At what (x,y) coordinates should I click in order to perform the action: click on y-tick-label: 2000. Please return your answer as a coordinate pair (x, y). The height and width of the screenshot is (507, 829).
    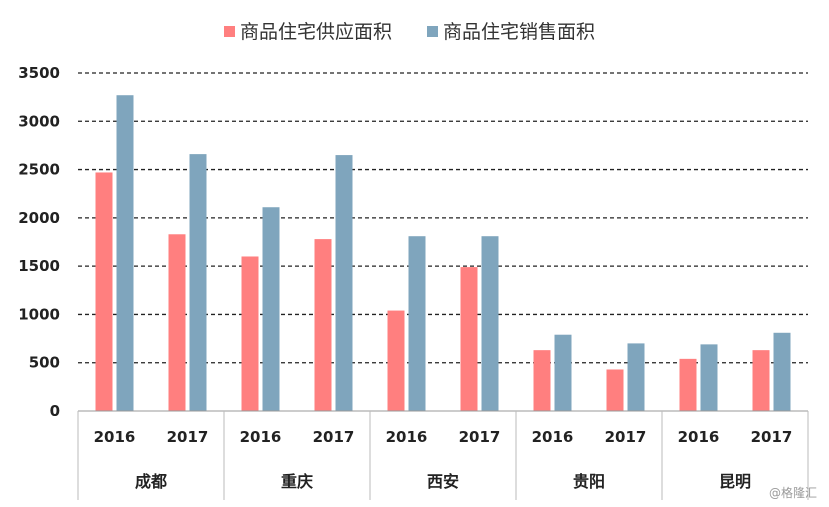
    Looking at the image, I should click on (39, 218).